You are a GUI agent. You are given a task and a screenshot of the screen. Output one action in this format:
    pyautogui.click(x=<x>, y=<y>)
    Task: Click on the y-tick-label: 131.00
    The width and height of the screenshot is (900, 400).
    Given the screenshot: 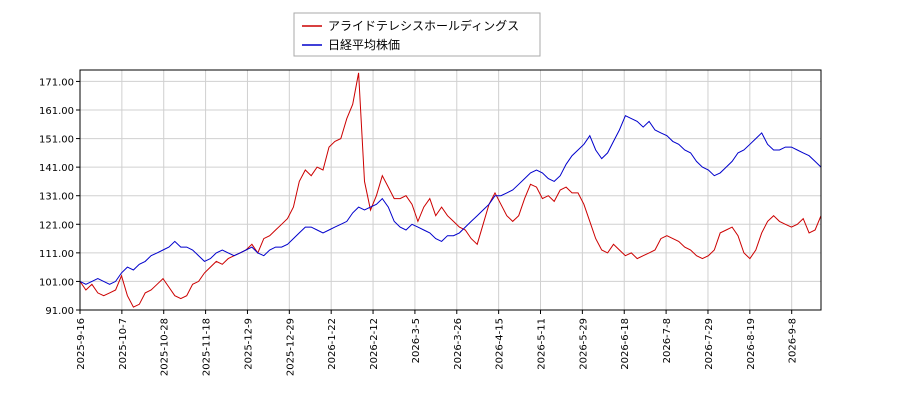 What is the action you would take?
    pyautogui.click(x=56, y=197)
    